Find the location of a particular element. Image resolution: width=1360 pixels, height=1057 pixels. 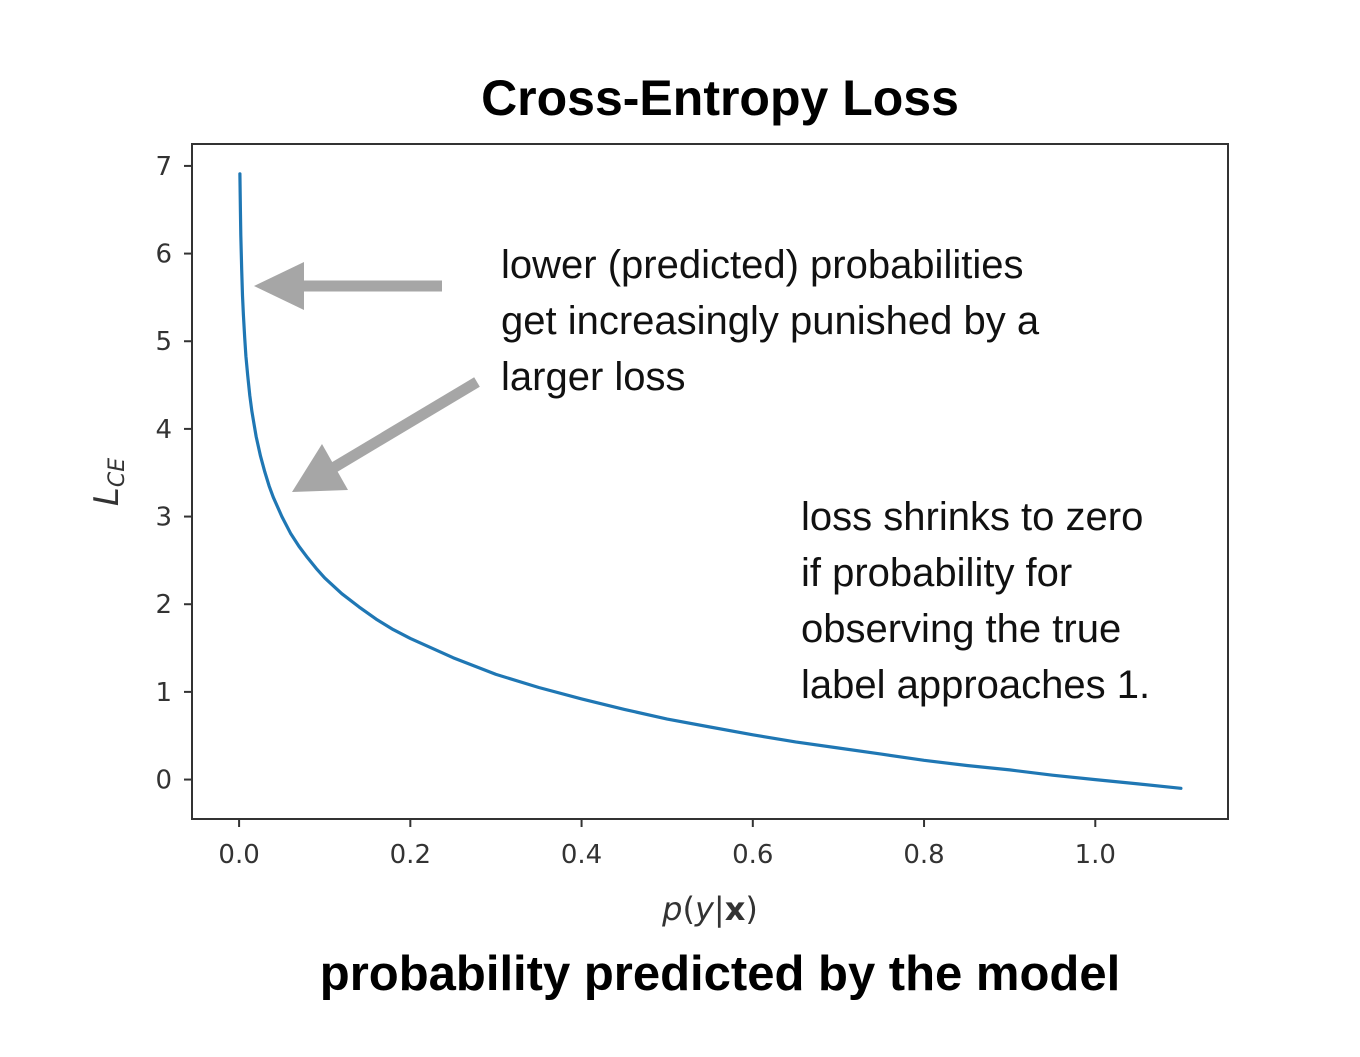

x-axis-label-bar: | is located at coordinates (719, 909).